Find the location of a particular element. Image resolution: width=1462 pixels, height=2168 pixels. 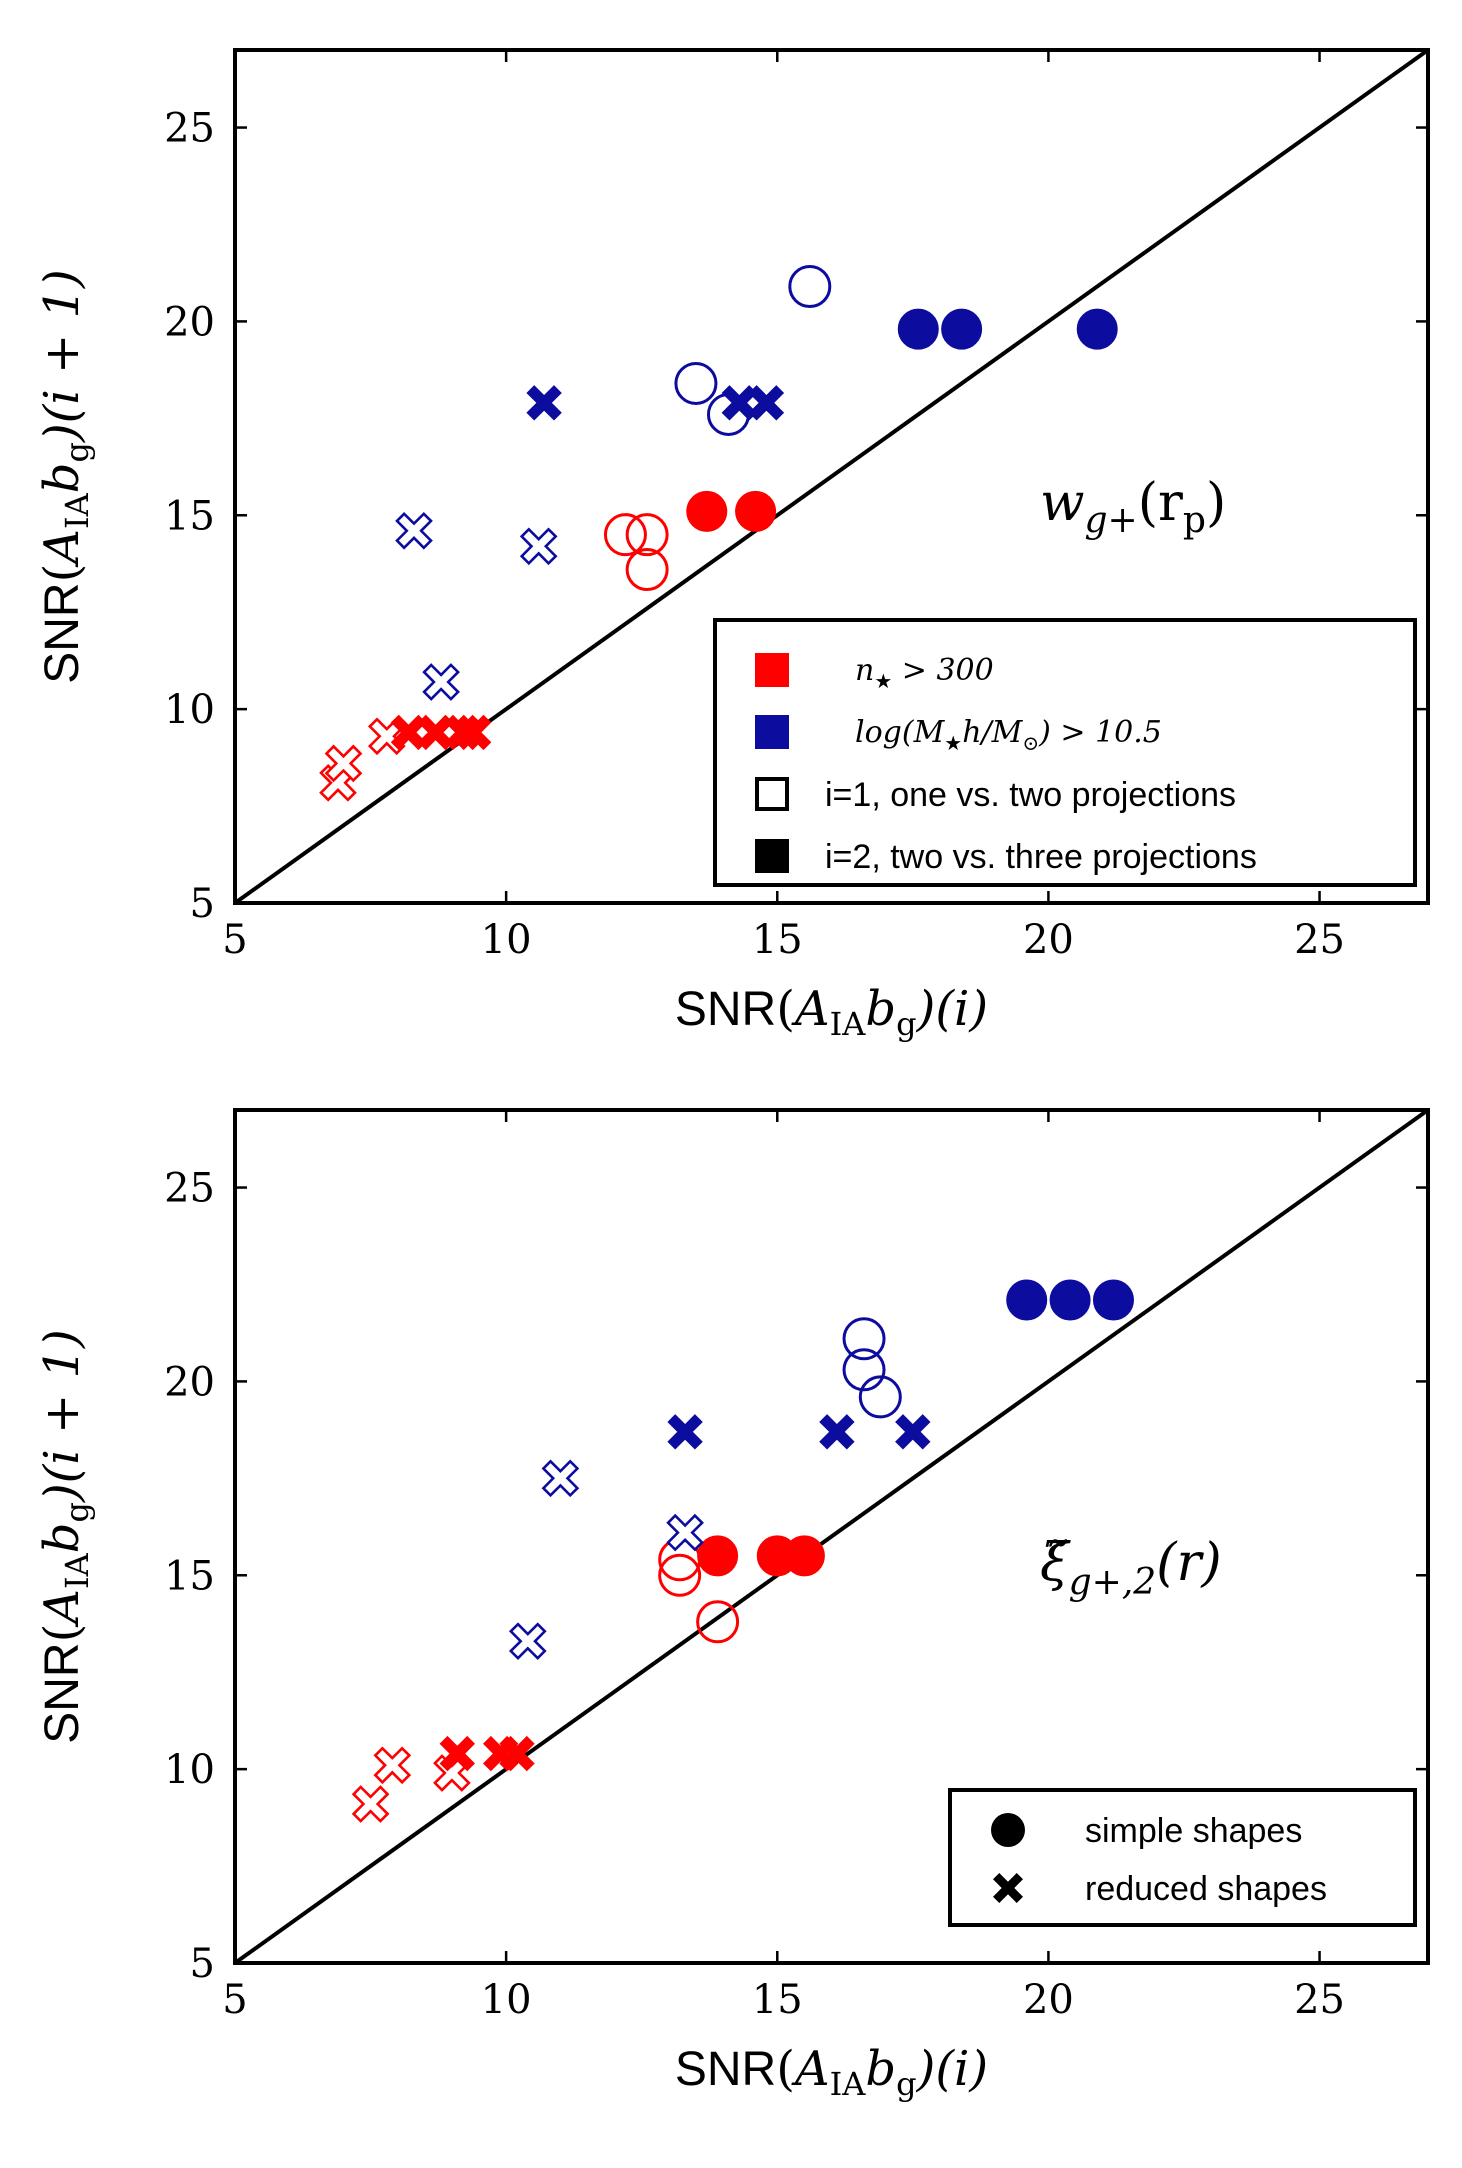

legend-label: simple shapes is located at coordinates (1193, 1831).